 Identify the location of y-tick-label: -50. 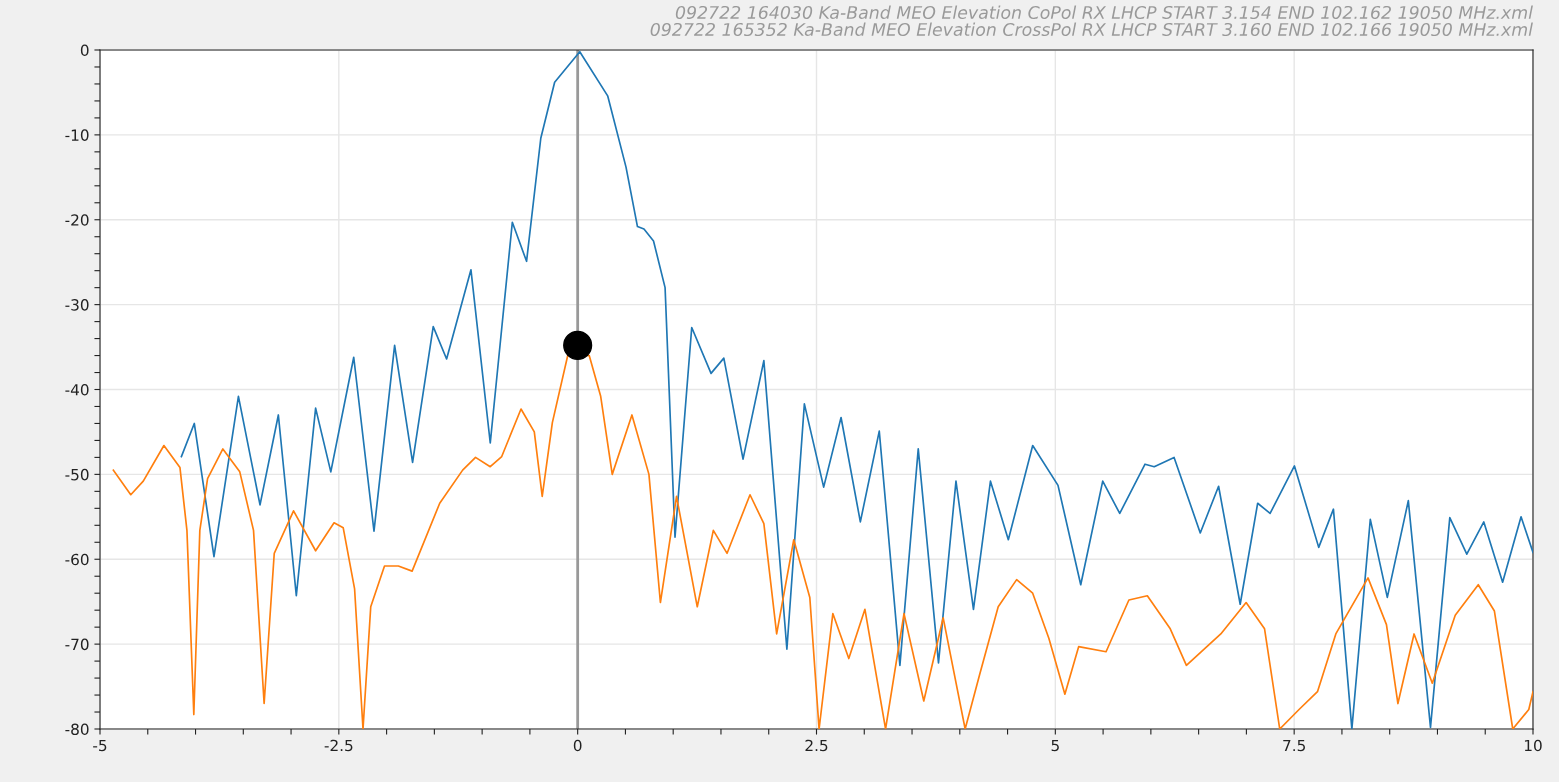
(77, 474).